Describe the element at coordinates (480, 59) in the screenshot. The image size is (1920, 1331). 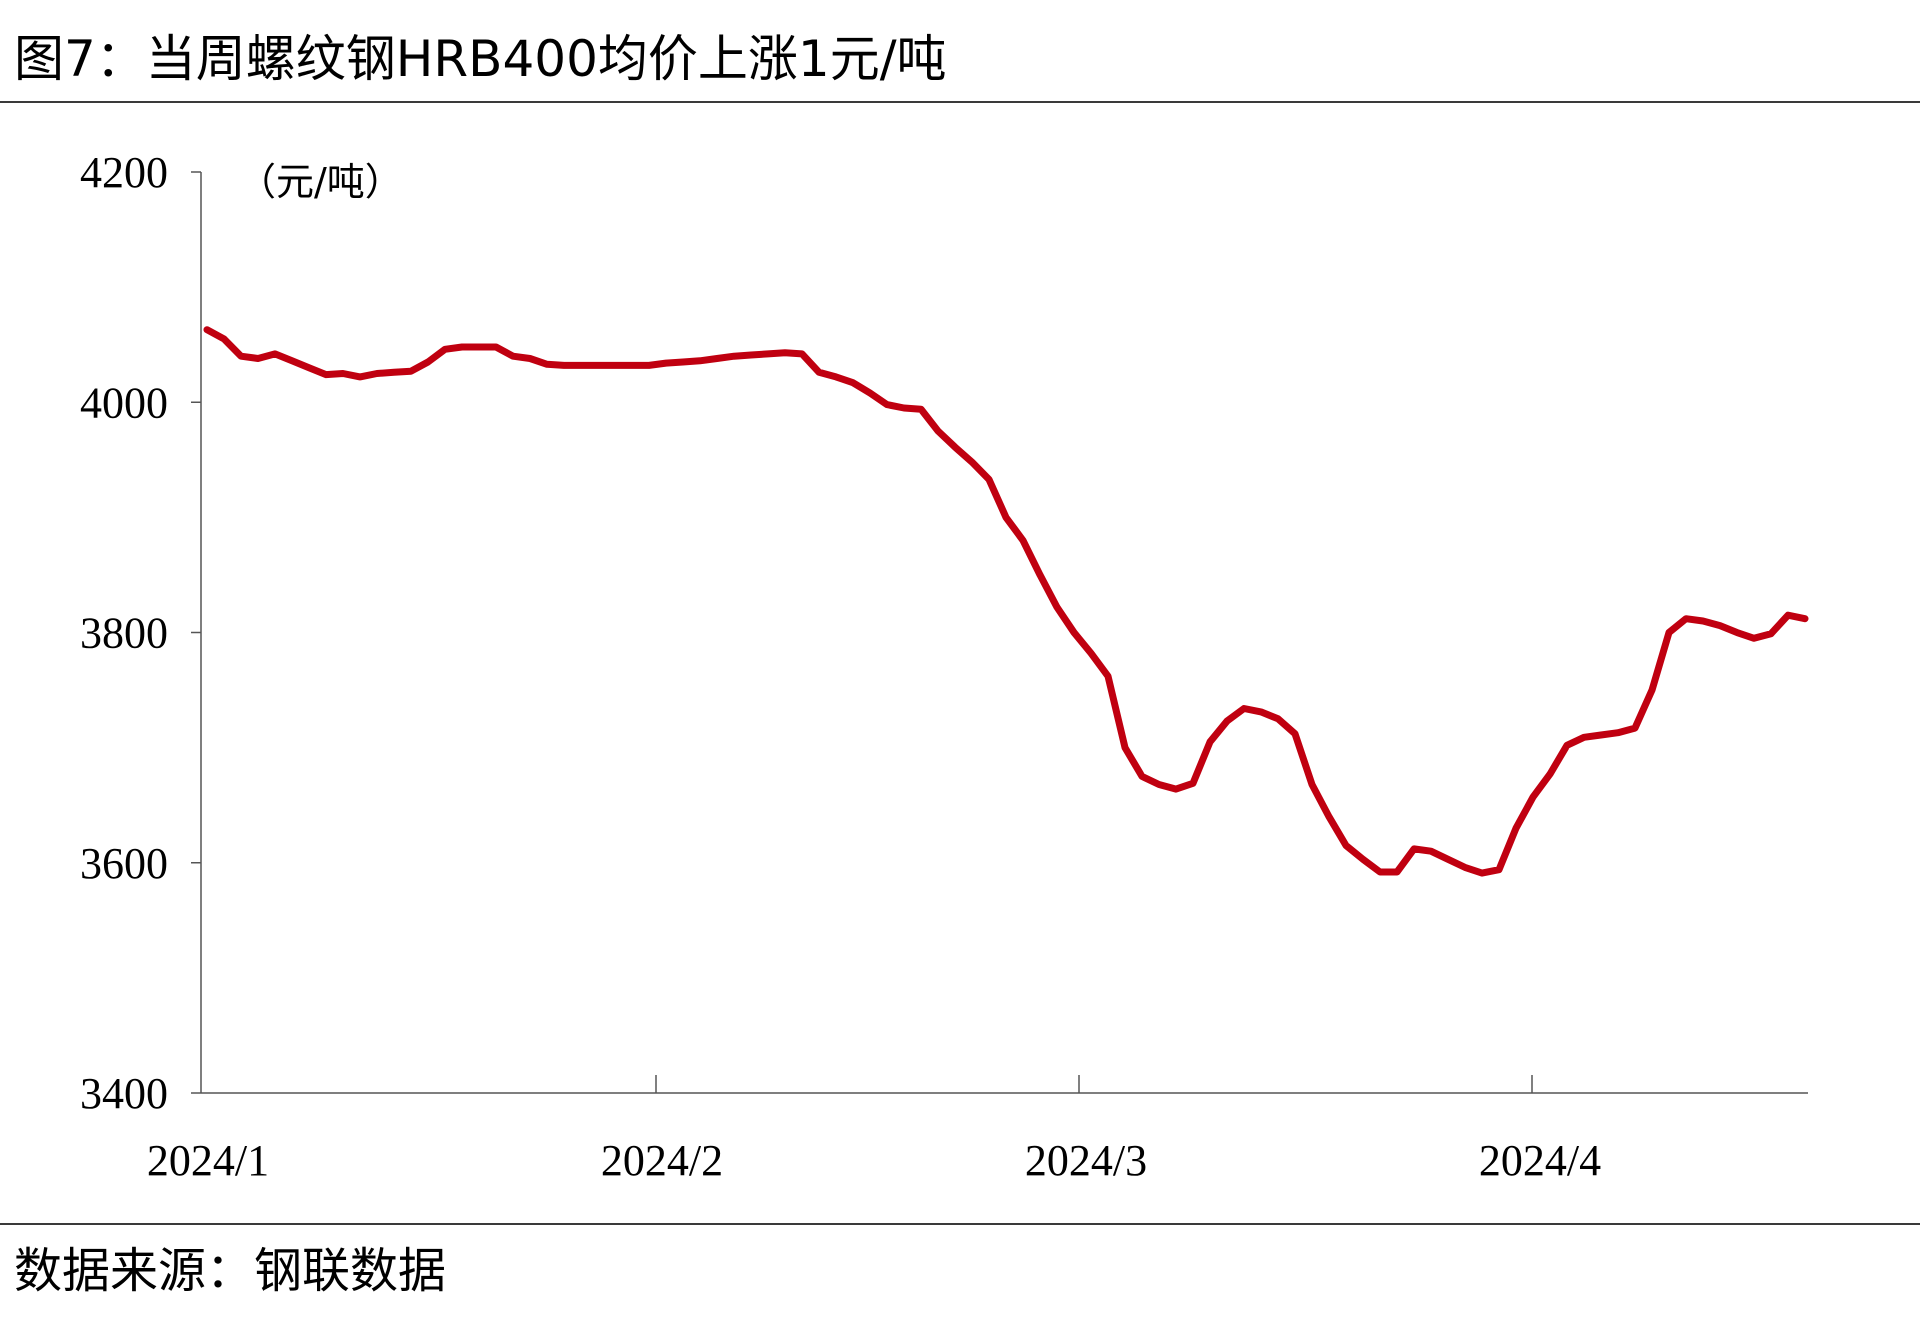
I see `chart-title: 图7：当周螺纹钢HRB400均价上涨1元/吨` at that location.